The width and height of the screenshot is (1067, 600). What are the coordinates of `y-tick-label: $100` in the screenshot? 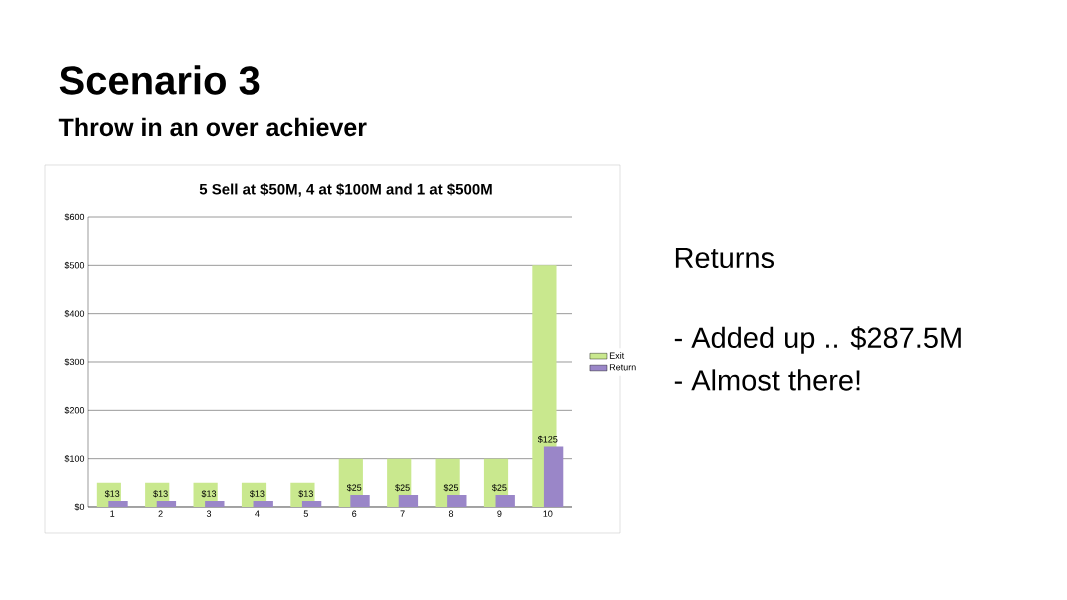 It's located at (74, 459).